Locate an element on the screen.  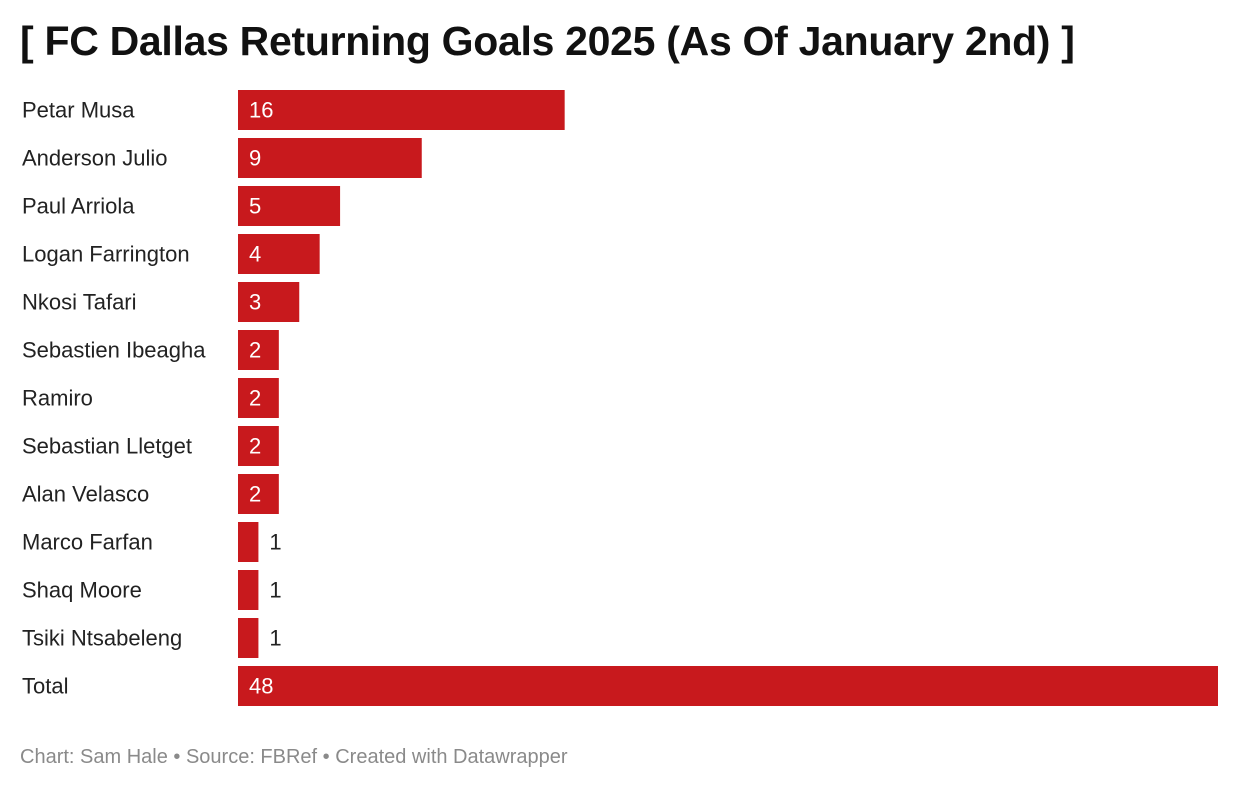
bar-row: Total 48 is located at coordinates (620, 686).